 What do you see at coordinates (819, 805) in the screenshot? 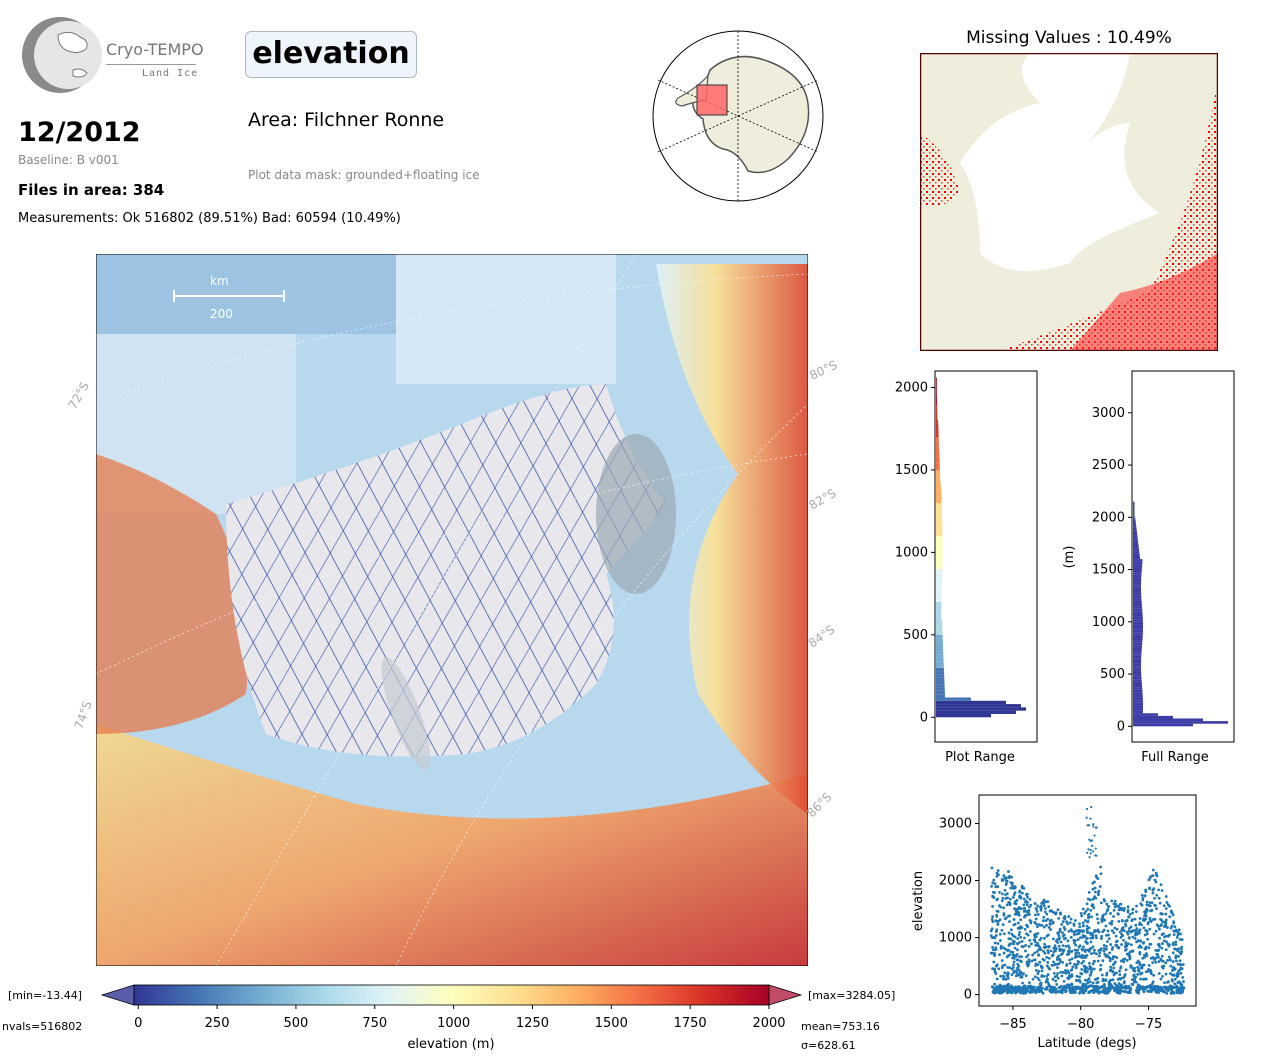
I see `lat-label: 86°S` at bounding box center [819, 805].